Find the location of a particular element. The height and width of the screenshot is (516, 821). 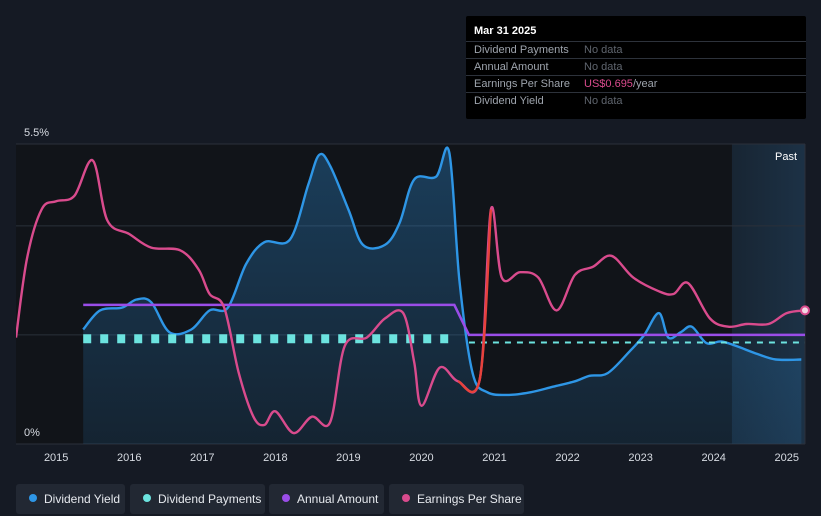

x-tick-label: 2024 is located at coordinates (713, 458).